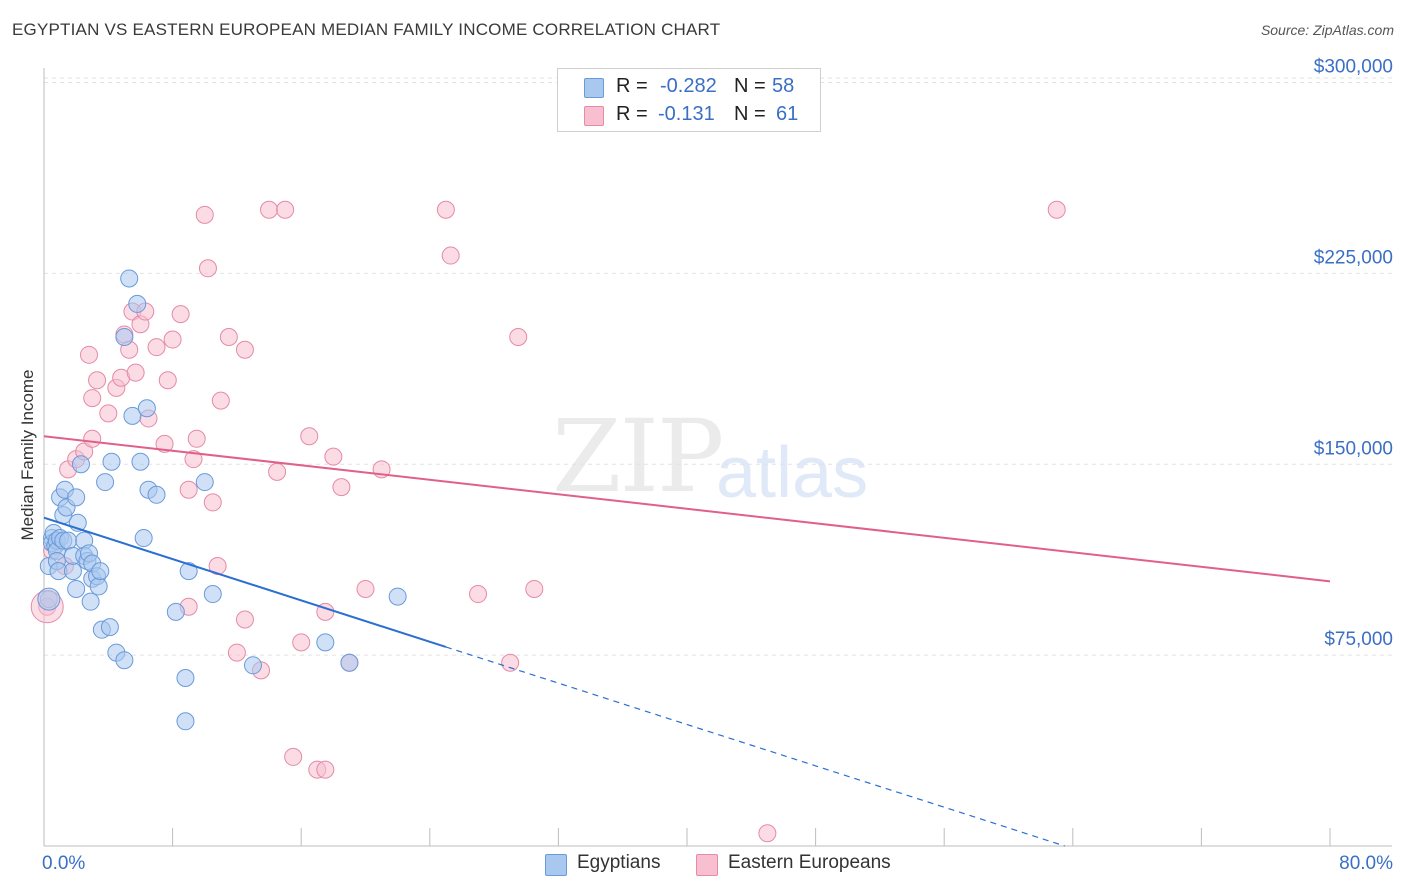  What do you see at coordinates (1327, 30) in the screenshot?
I see `source-credit: Source: ZipAtlas.com` at bounding box center [1327, 30].